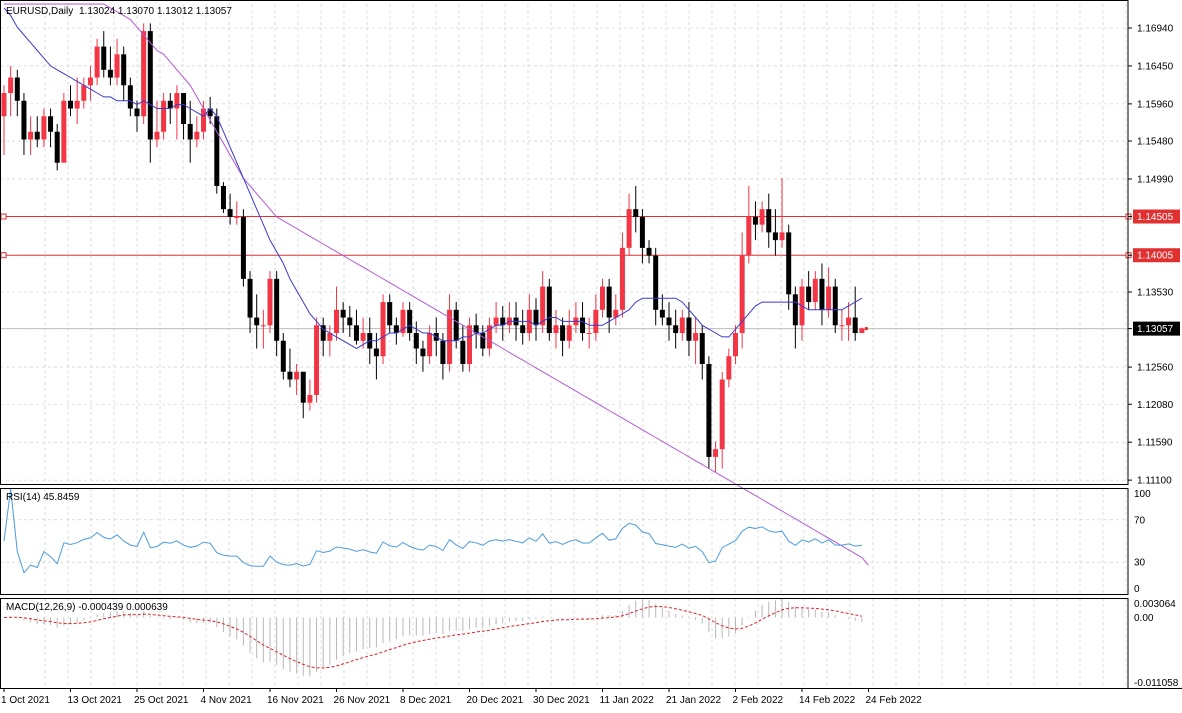  Describe the element at coordinates (161, 700) in the screenshot. I see `date-tick-label: 25 Oct 2021` at that location.